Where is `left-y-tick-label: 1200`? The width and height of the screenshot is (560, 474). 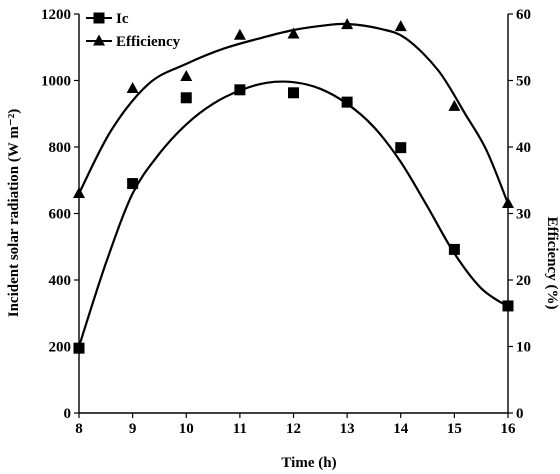 left-y-tick-label: 1200 is located at coordinates (56, 15).